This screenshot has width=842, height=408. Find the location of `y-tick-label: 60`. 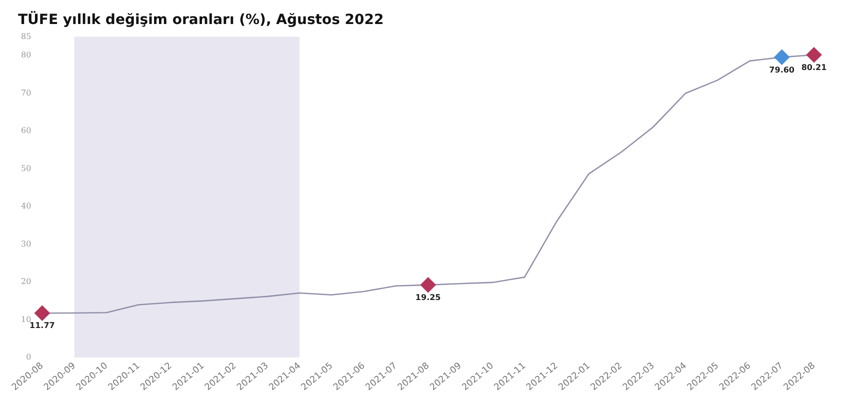

y-tick-label: 60 is located at coordinates (26, 131).